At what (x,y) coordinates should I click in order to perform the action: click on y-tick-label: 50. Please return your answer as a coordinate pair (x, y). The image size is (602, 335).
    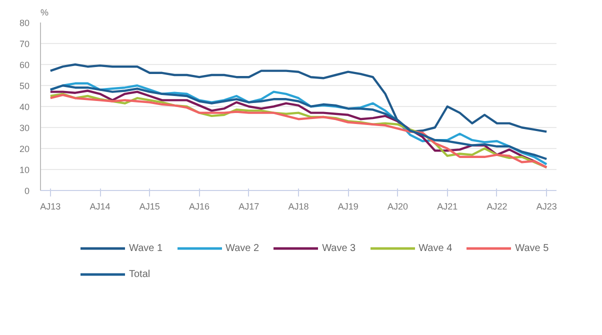
    Looking at the image, I should click on (24, 86).